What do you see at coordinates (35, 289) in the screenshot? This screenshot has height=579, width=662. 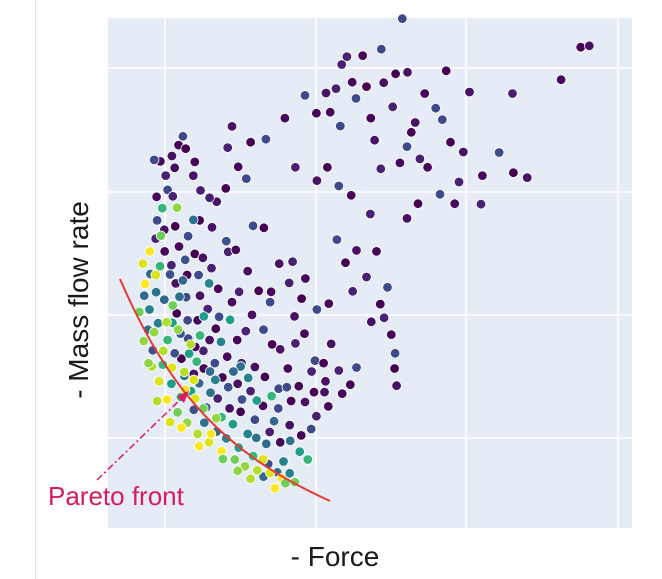 I see `page-edge-line` at bounding box center [35, 289].